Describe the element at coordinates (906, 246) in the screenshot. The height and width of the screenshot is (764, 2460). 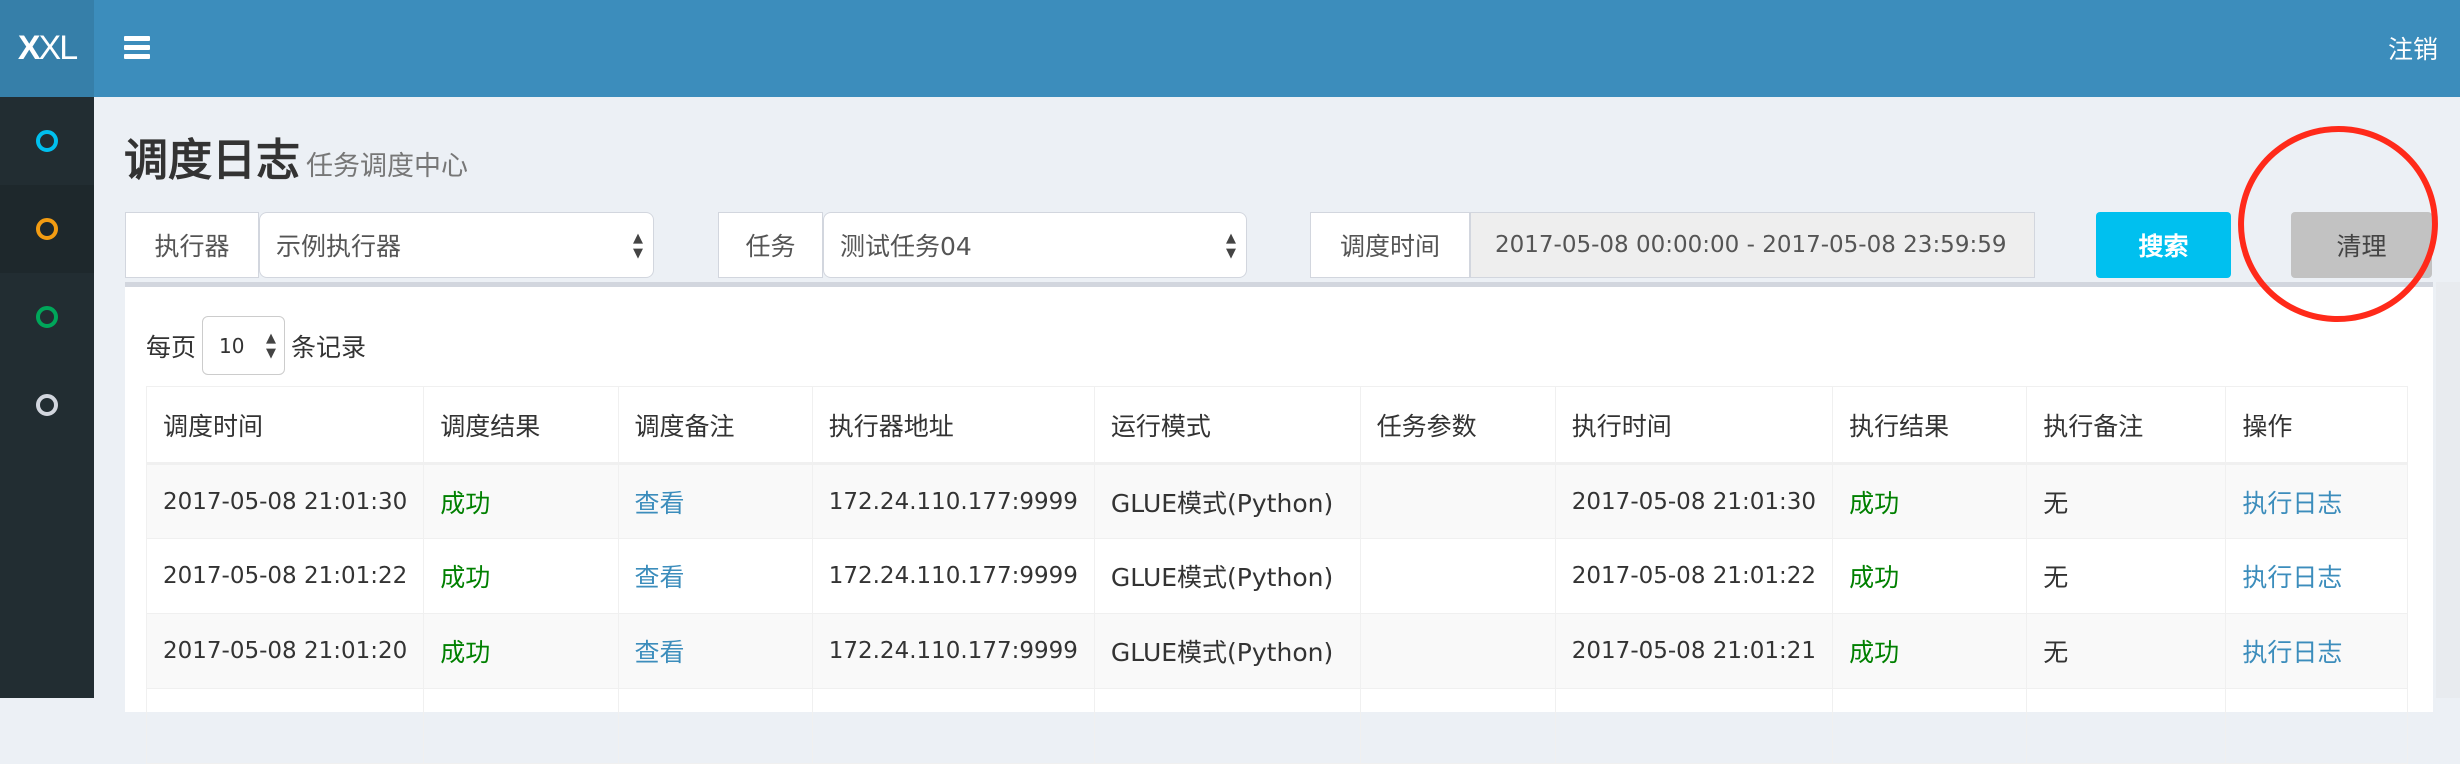
I see `task-value: 测试任务04` at that location.